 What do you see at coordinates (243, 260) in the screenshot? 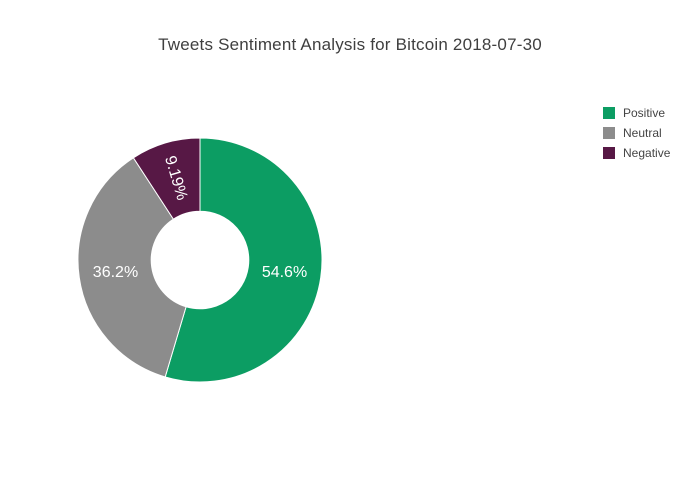
I see `pie-slice-positive` at bounding box center [243, 260].